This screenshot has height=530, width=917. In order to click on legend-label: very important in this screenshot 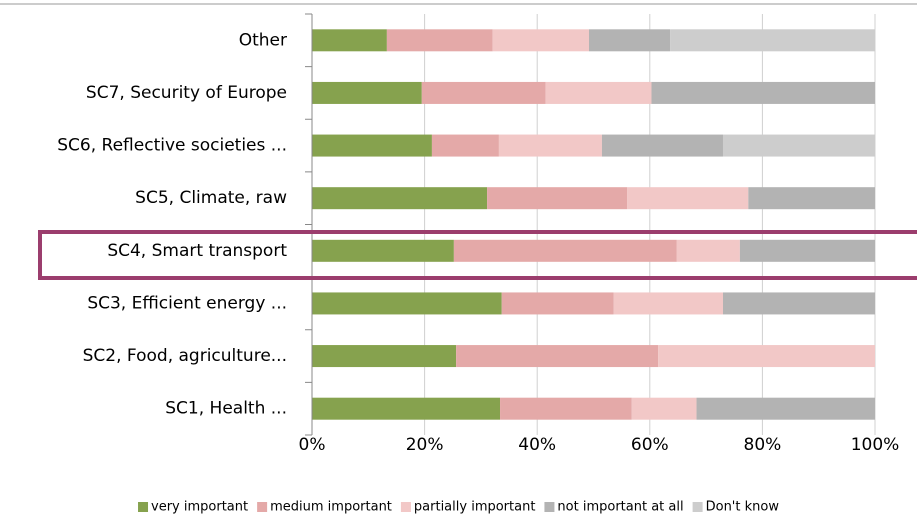, I will do `click(199, 507)`.